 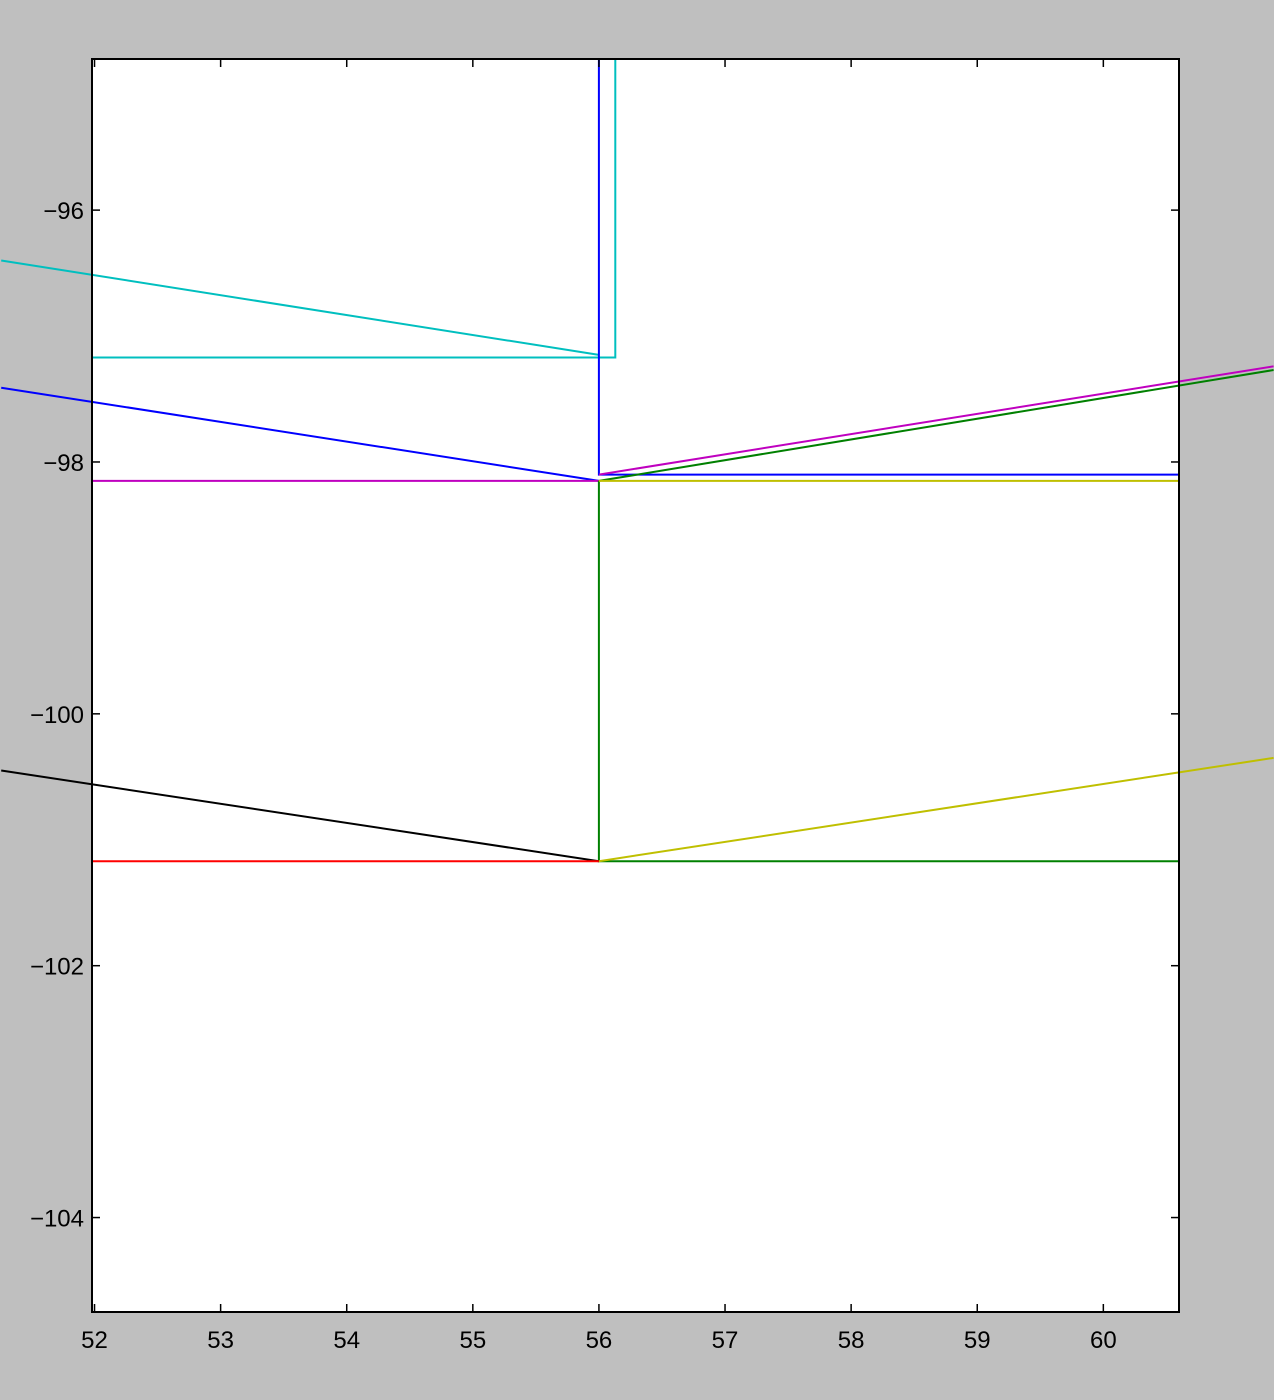 I want to click on y-tick-label: −100, so click(x=57, y=715).